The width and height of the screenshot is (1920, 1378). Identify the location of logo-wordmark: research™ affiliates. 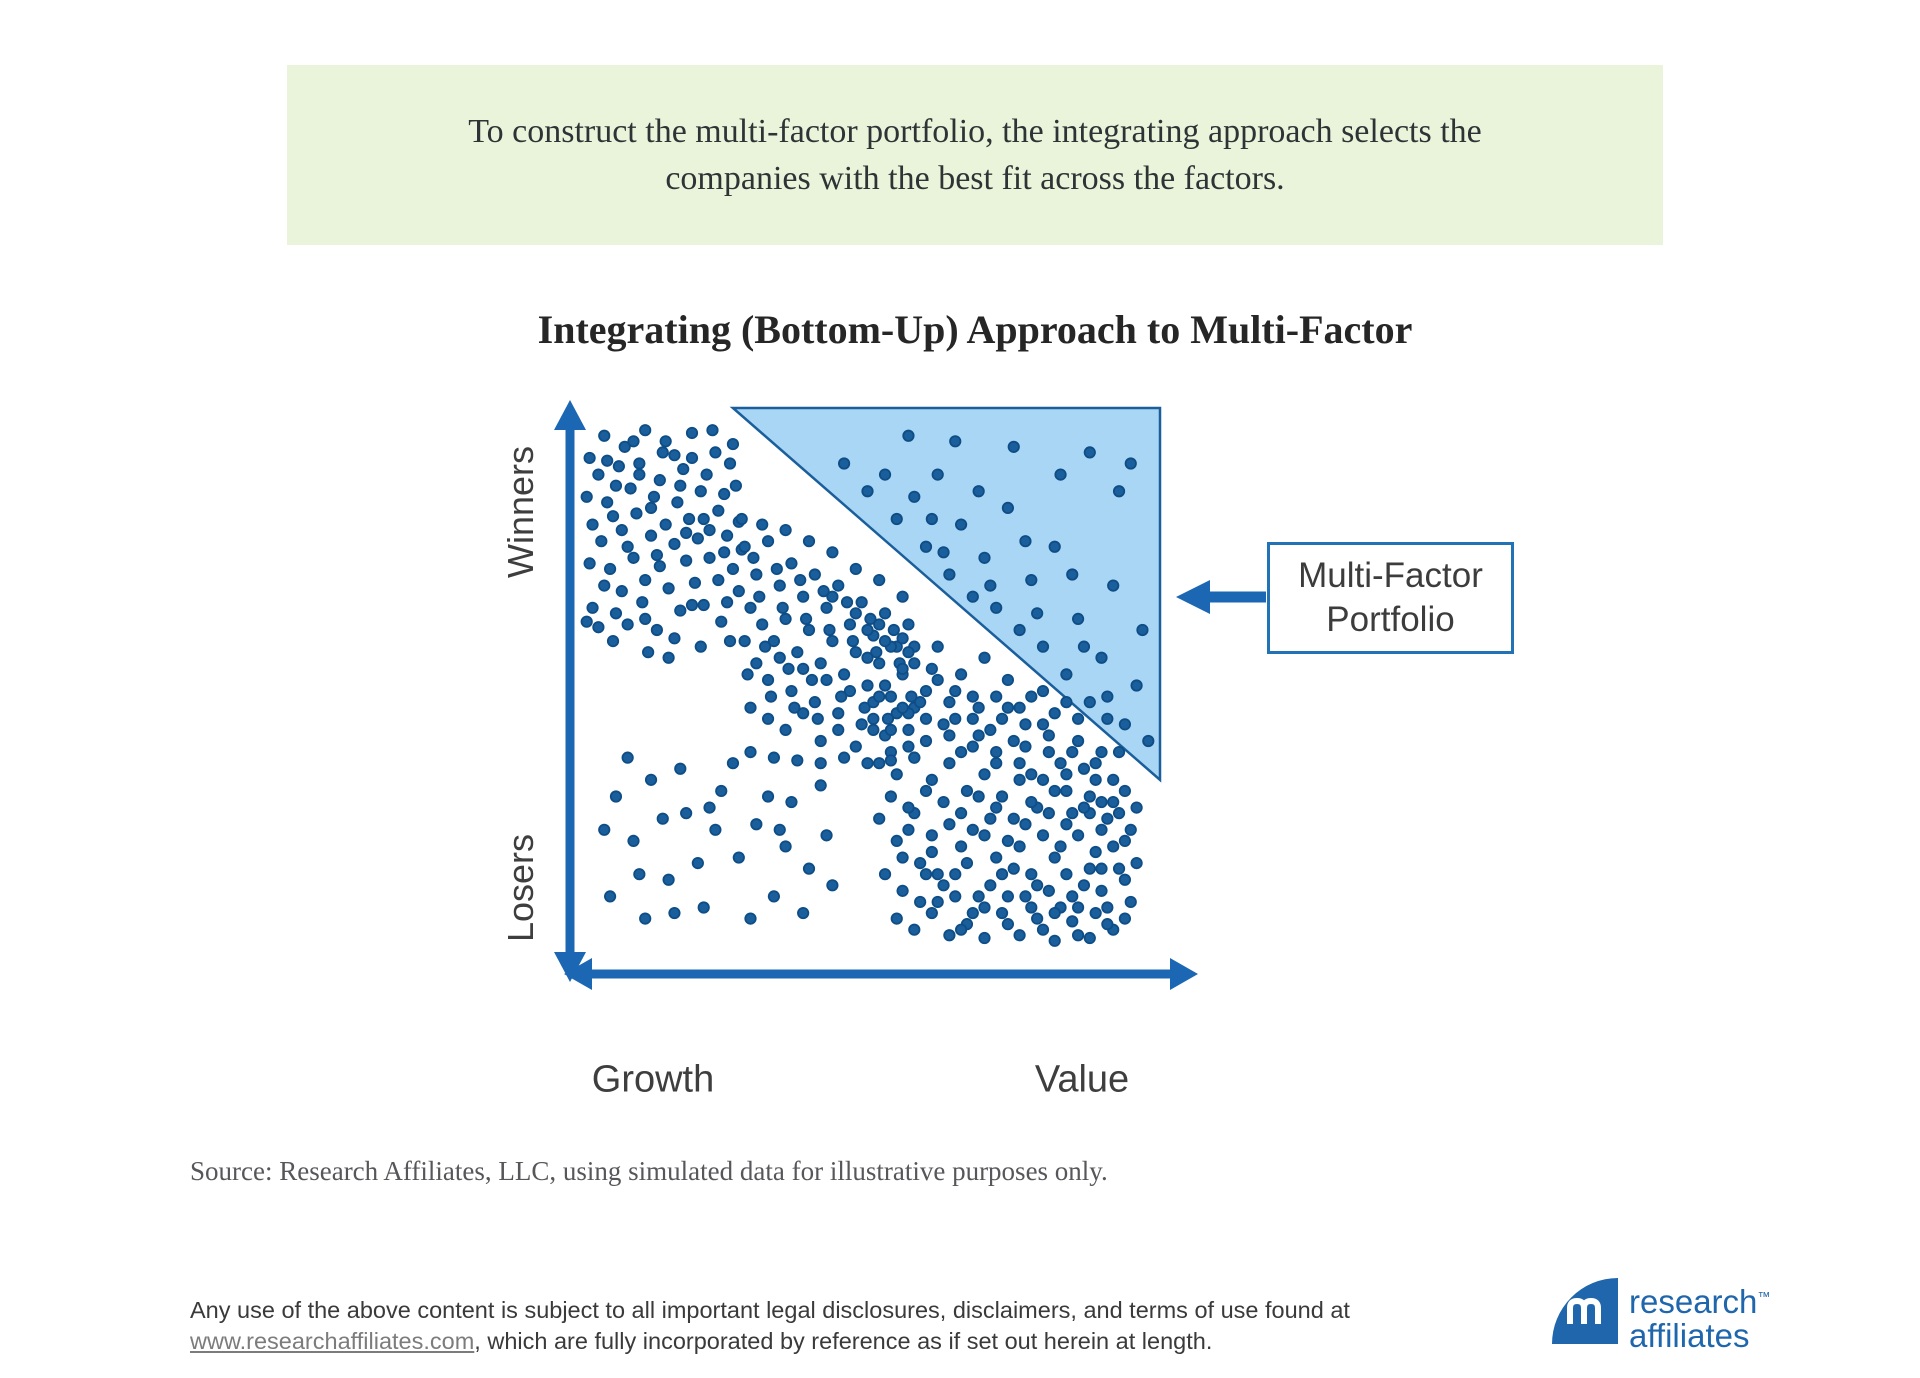
(1699, 1316).